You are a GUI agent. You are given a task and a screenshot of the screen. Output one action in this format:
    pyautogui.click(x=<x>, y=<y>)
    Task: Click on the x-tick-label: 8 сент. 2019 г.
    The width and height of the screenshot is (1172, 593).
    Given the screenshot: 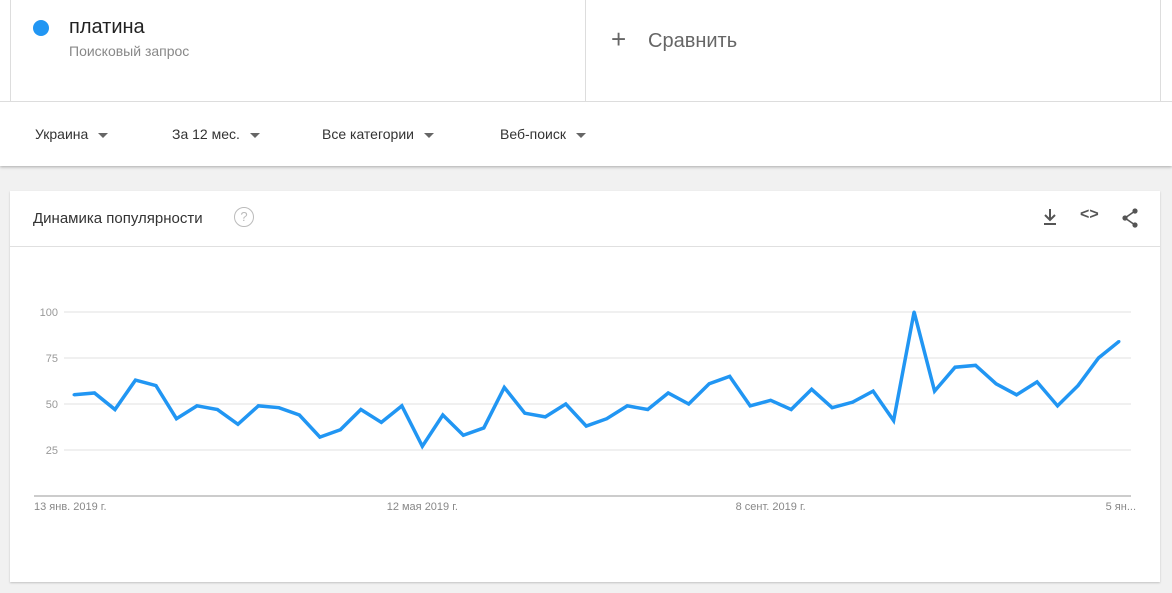 What is the action you would take?
    pyautogui.click(x=771, y=507)
    